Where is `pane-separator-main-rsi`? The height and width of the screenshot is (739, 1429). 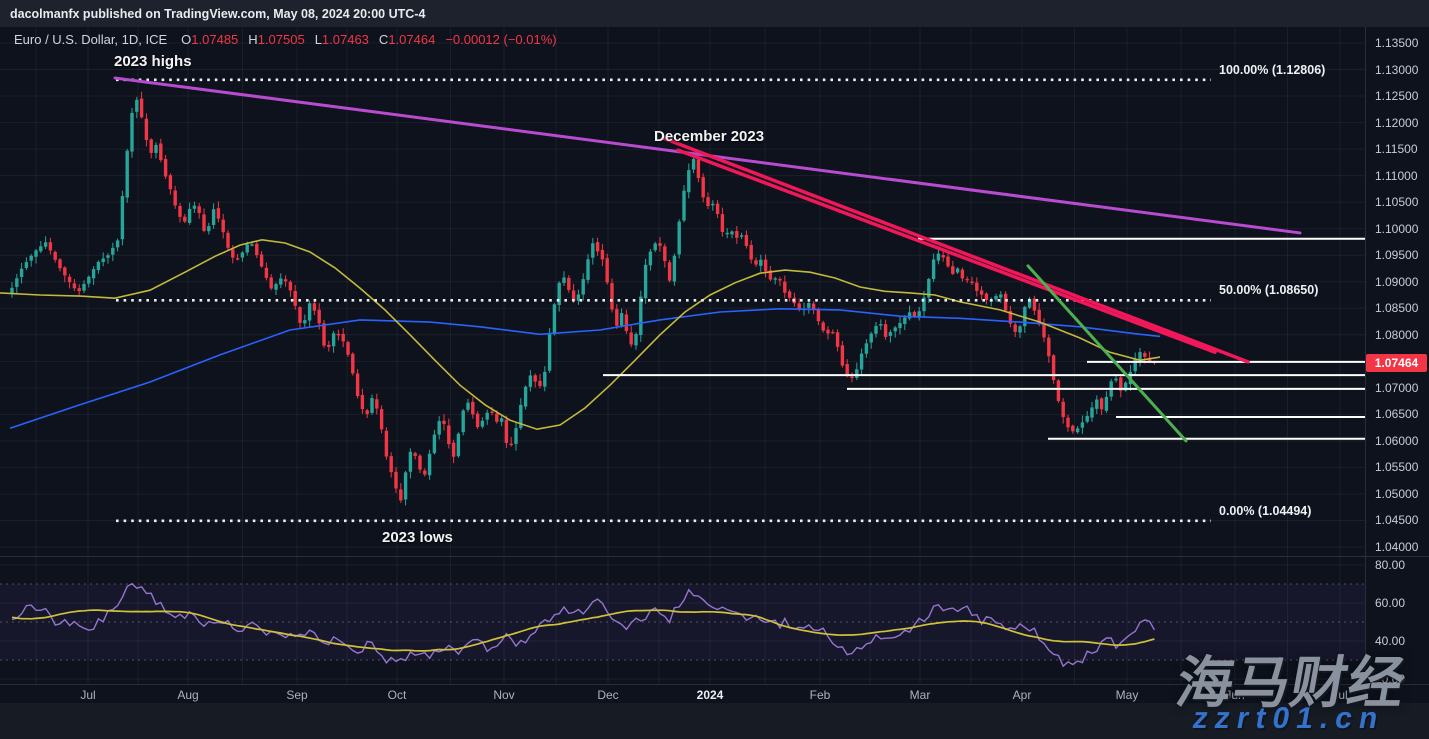 pane-separator-main-rsi is located at coordinates (714, 556).